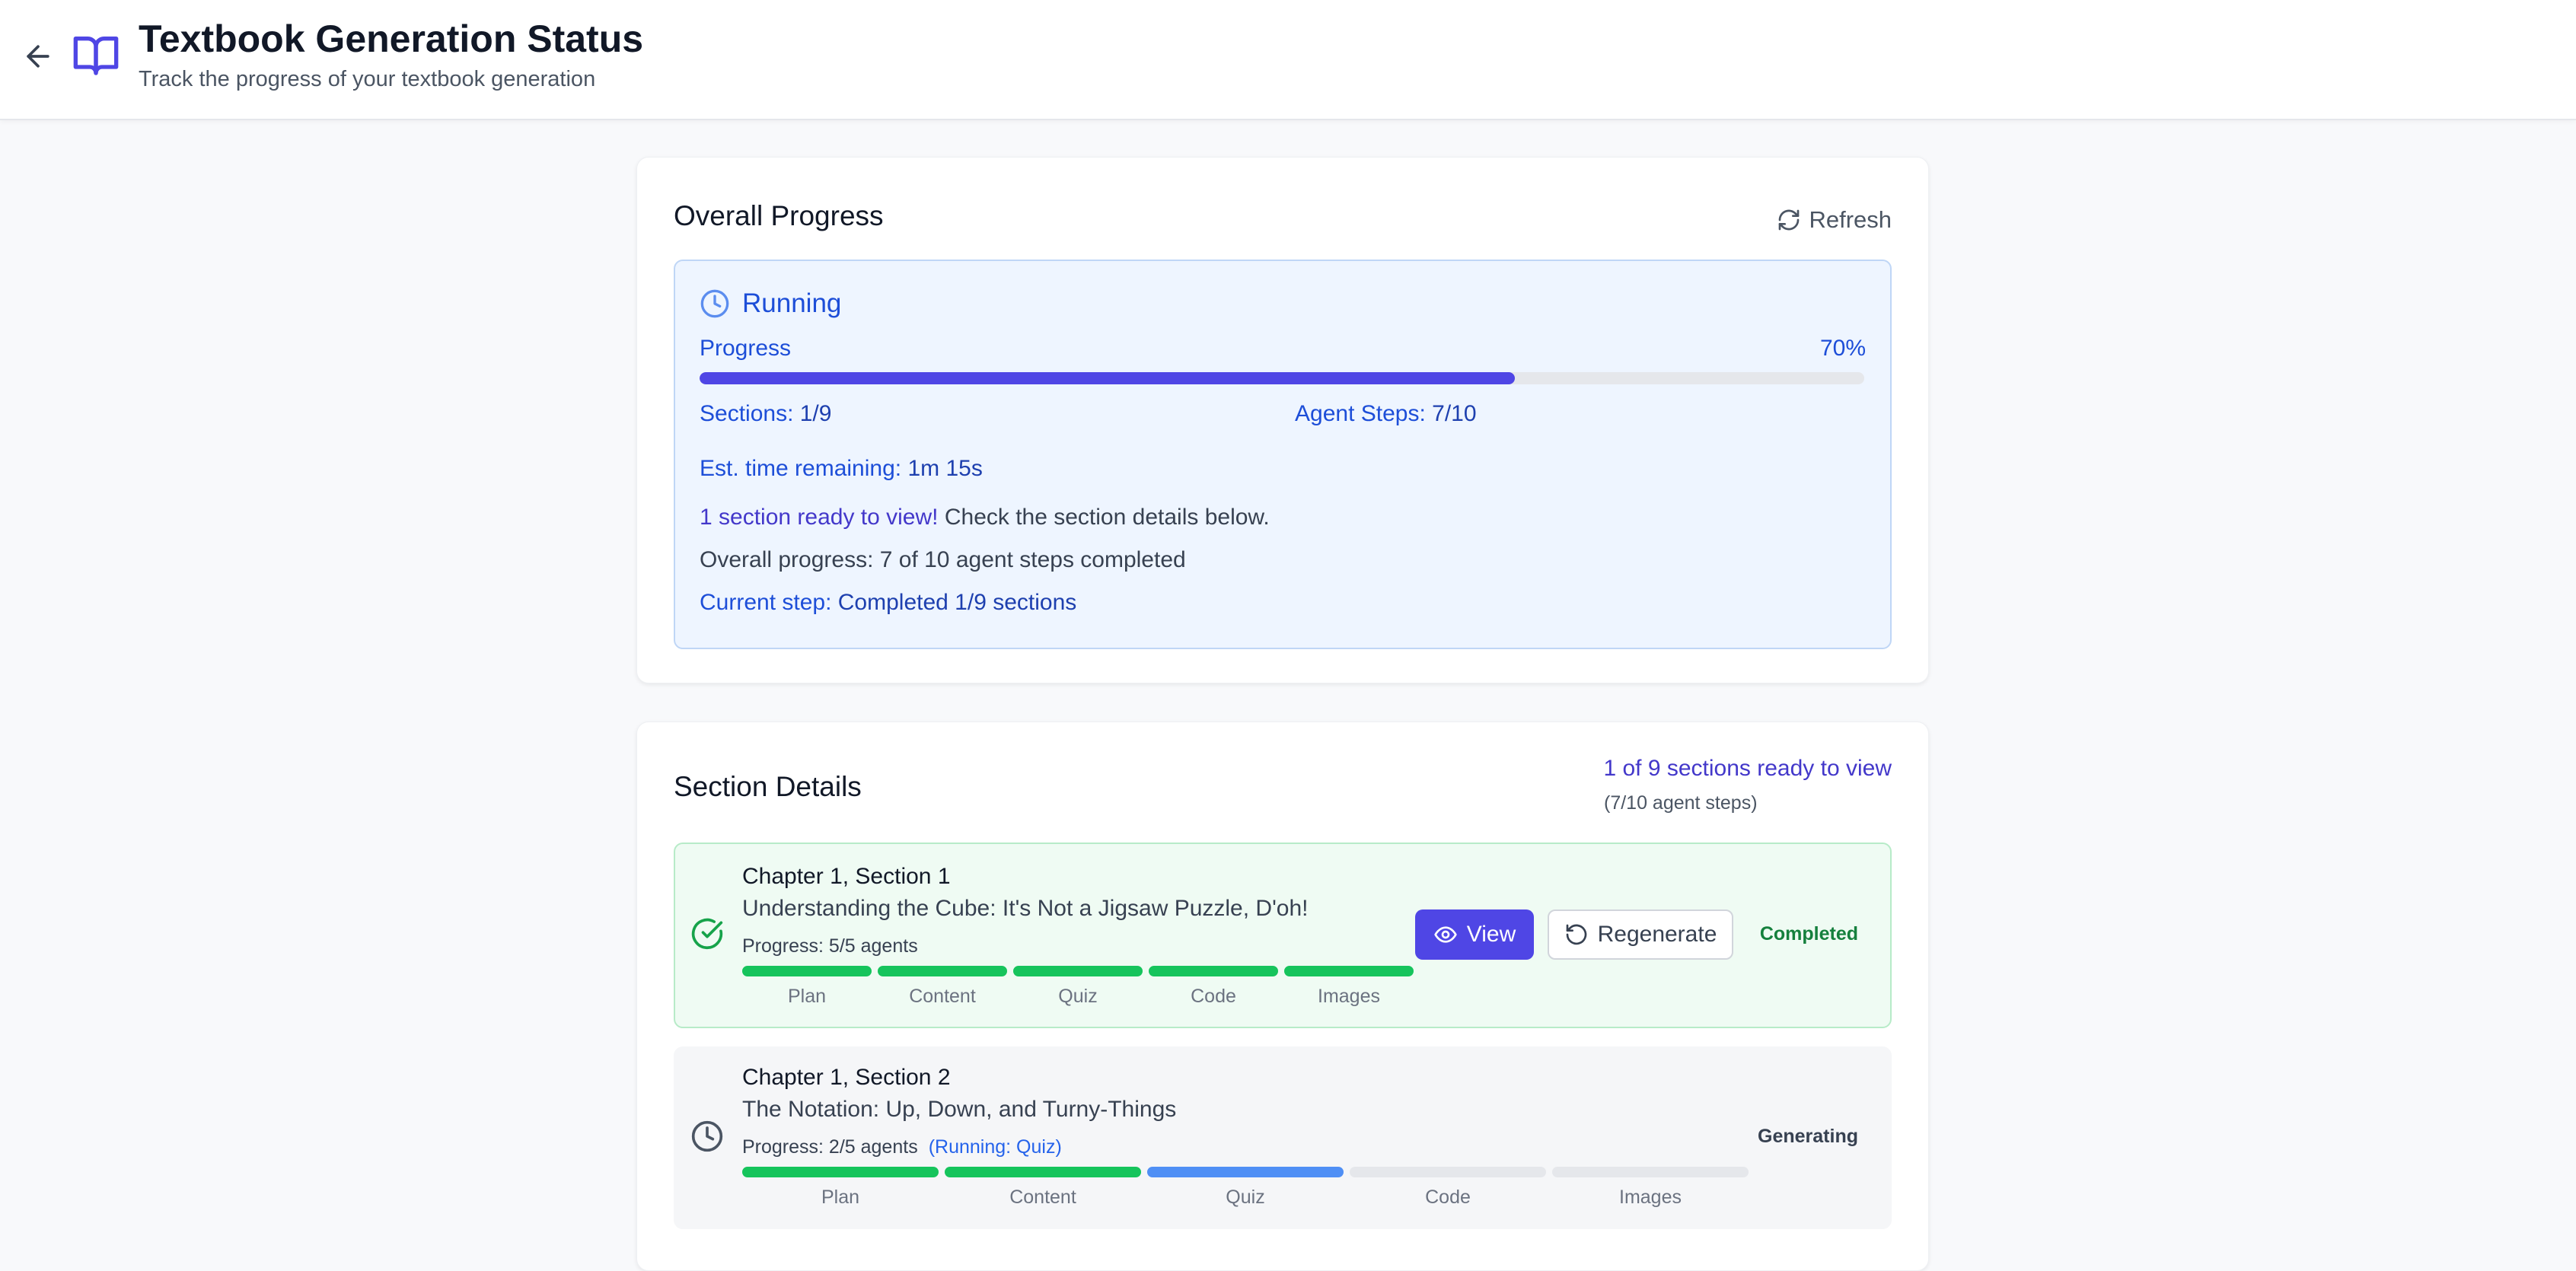 This screenshot has height=1271, width=2576. Describe the element at coordinates (779, 216) in the screenshot. I see `overall-progress-title: Overall Progress` at that location.